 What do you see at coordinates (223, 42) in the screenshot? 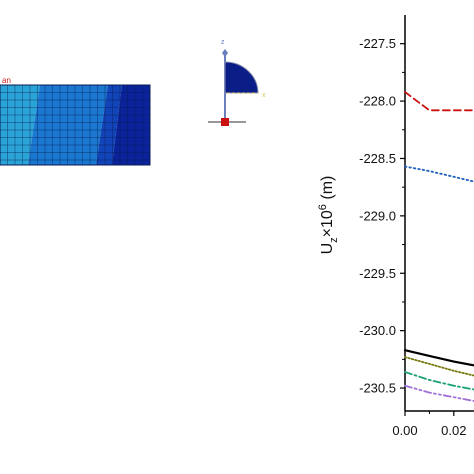
I see `triad-z-label: z` at bounding box center [223, 42].